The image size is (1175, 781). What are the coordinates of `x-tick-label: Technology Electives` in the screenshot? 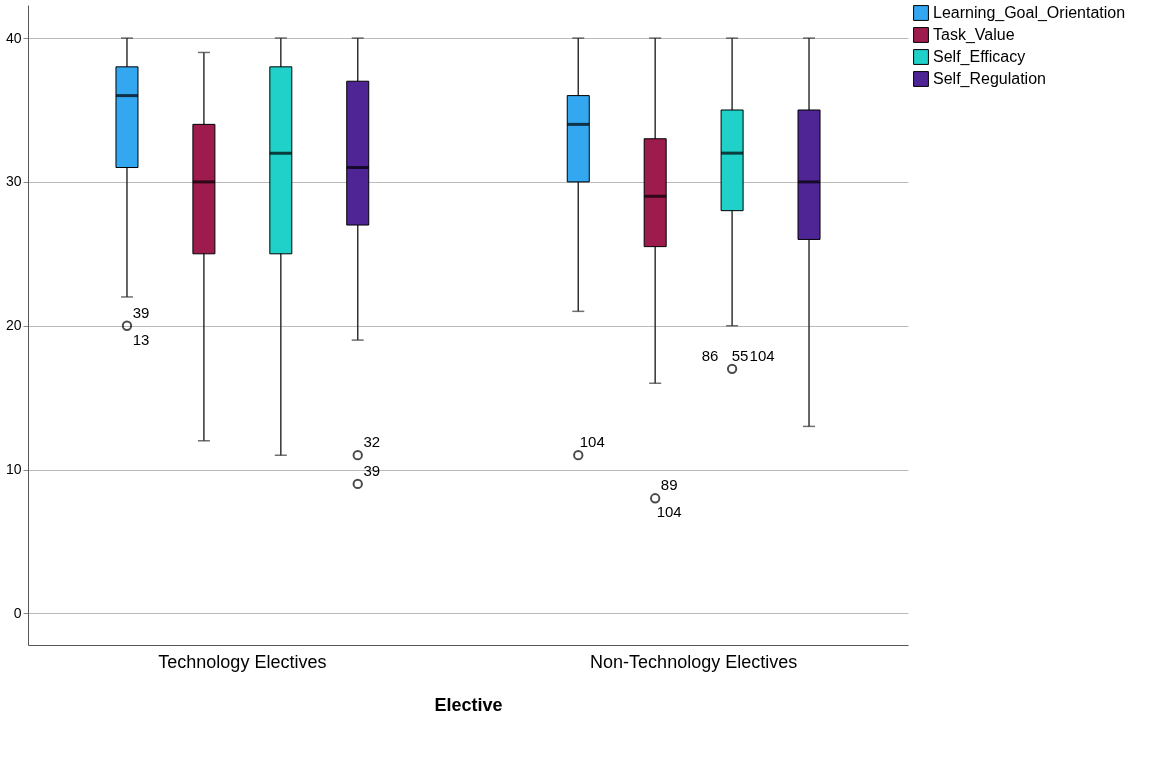 It's located at (242, 661).